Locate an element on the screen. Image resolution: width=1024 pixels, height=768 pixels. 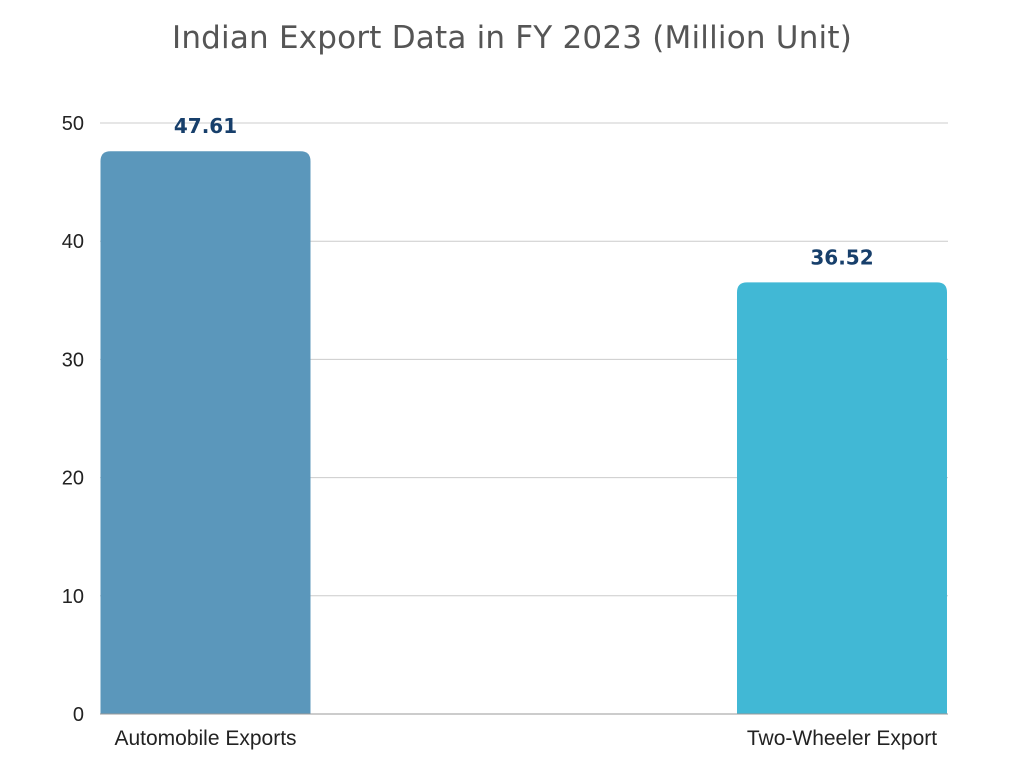
y-tick-label: 30 is located at coordinates (73, 360).